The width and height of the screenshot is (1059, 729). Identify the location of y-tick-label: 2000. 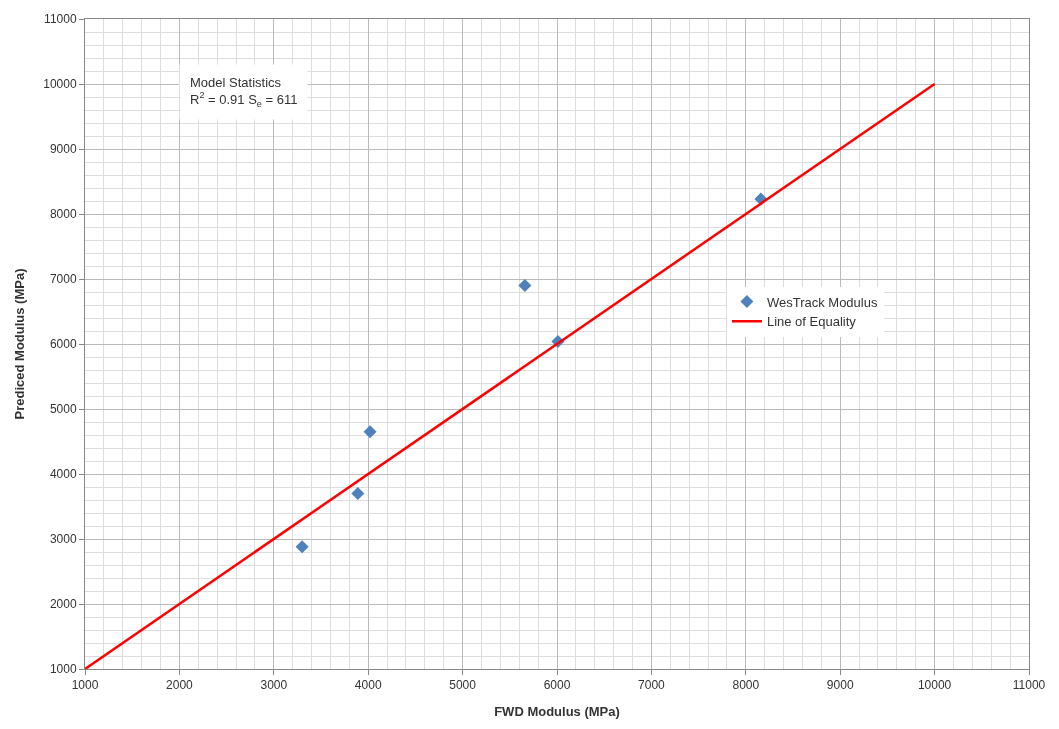
(63, 604).